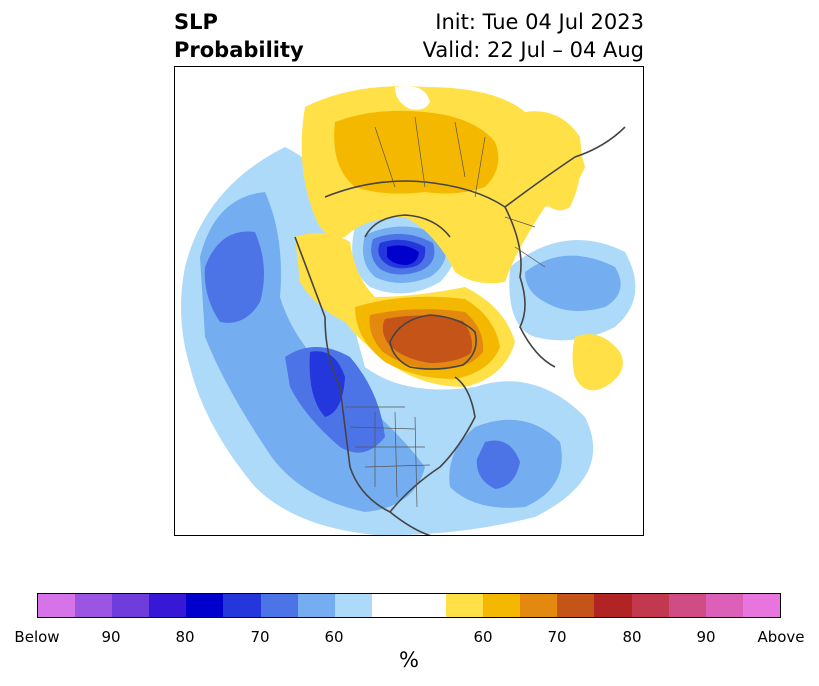  I want to click on greenland-coast, so click(433, 342).